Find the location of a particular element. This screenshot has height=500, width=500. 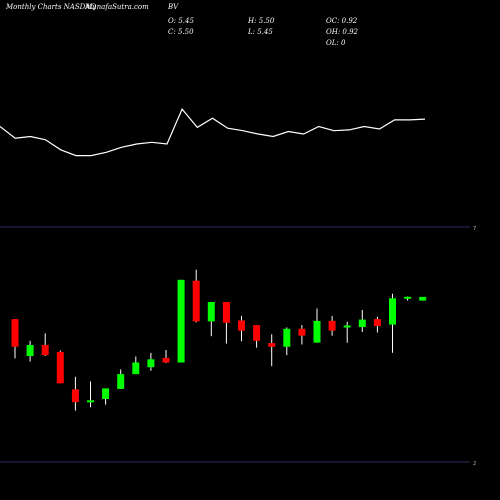

ticker-symbol: BV is located at coordinates (173, 7).